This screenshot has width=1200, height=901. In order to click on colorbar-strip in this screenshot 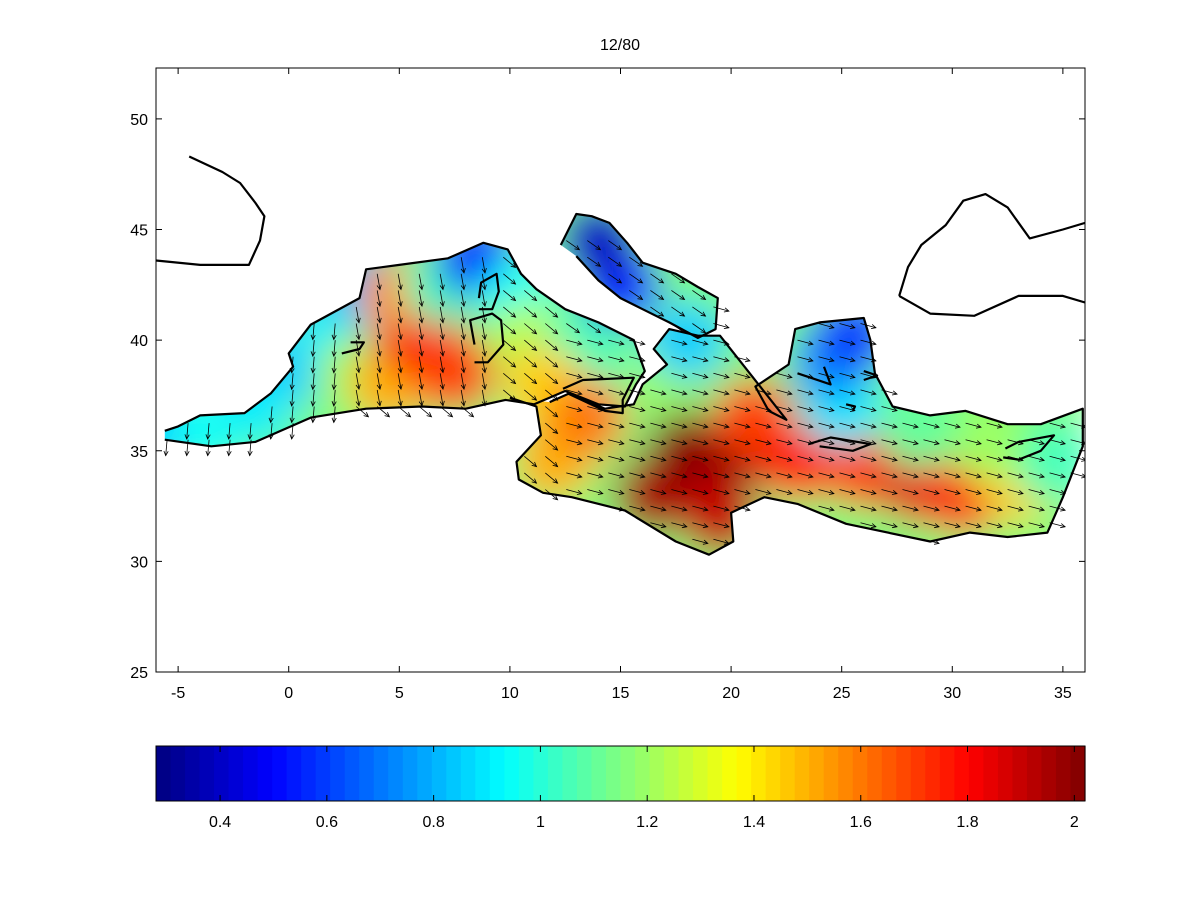, I will do `click(621, 773)`.